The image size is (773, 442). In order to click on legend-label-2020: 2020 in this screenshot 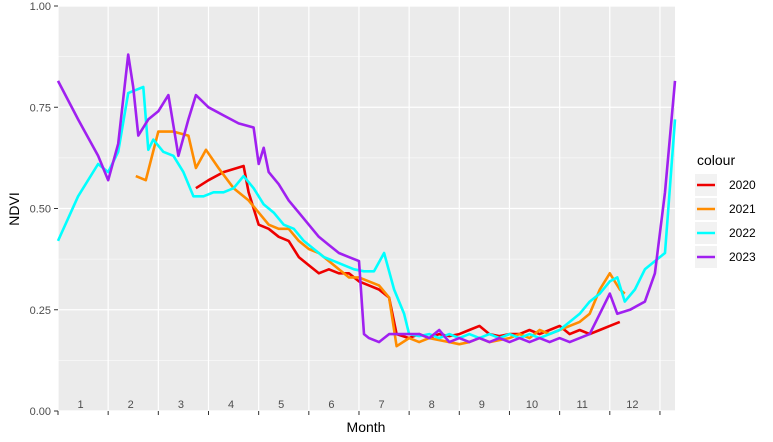, I will do `click(742, 185)`.